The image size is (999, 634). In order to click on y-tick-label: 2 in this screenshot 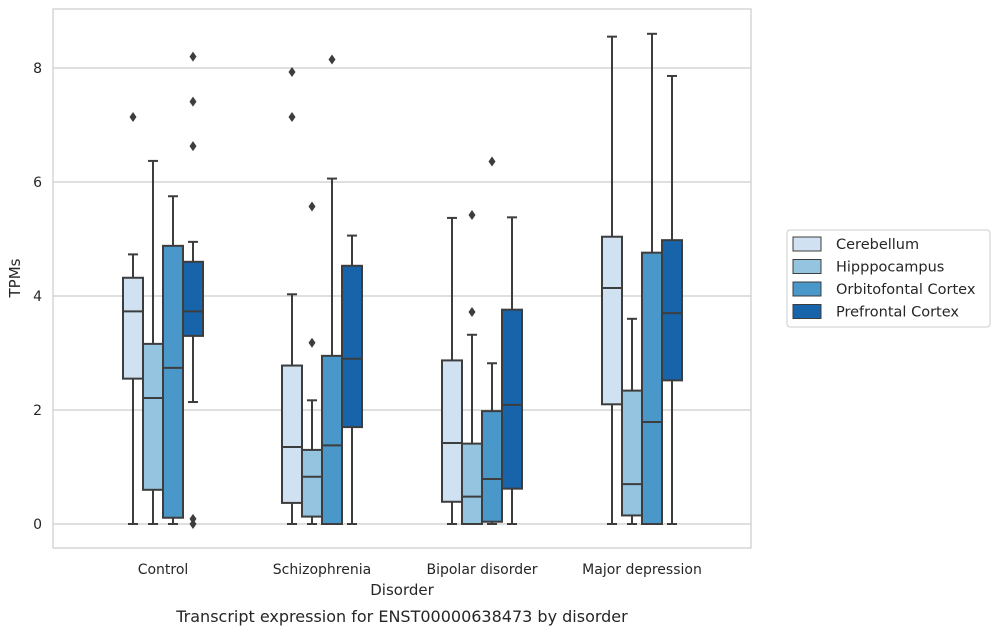, I will do `click(37, 411)`.